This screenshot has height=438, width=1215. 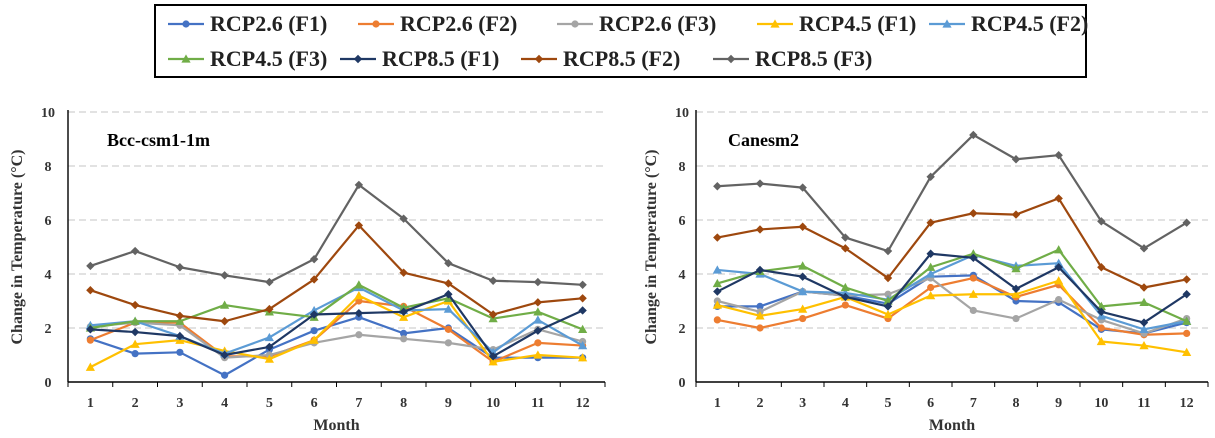 I want to click on series-rcp4-5-f2, so click(x=952, y=292).